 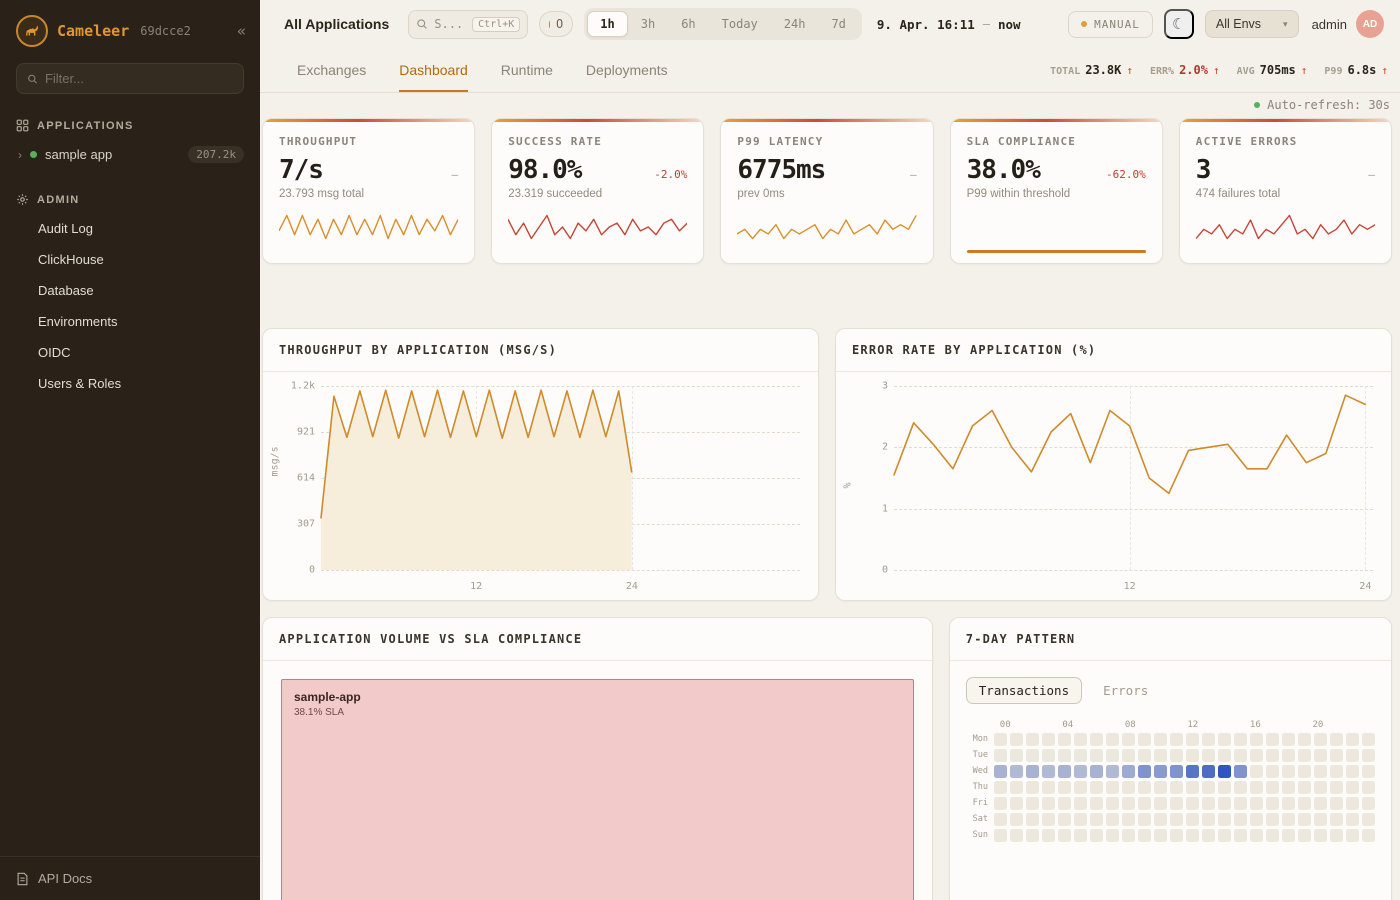 What do you see at coordinates (78, 321) in the screenshot?
I see `sidebar-item-environments: Environments` at bounding box center [78, 321].